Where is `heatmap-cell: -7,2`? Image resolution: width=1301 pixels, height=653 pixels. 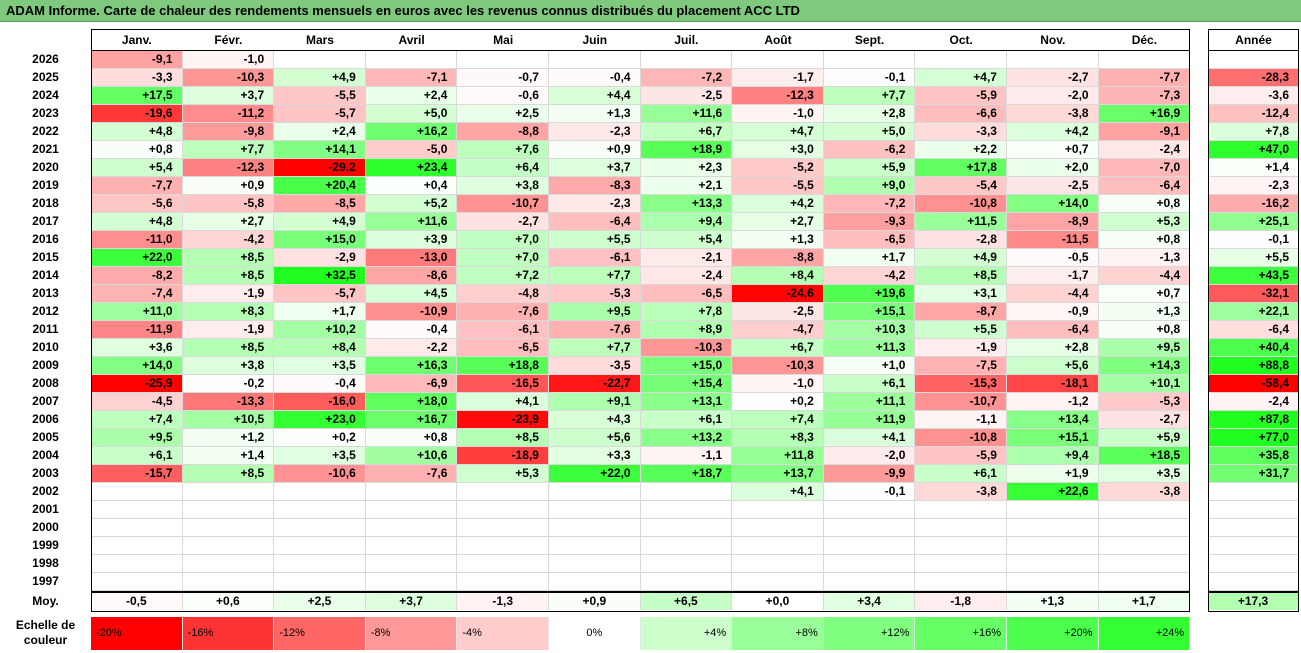 heatmap-cell: -7,2 is located at coordinates (686, 78).